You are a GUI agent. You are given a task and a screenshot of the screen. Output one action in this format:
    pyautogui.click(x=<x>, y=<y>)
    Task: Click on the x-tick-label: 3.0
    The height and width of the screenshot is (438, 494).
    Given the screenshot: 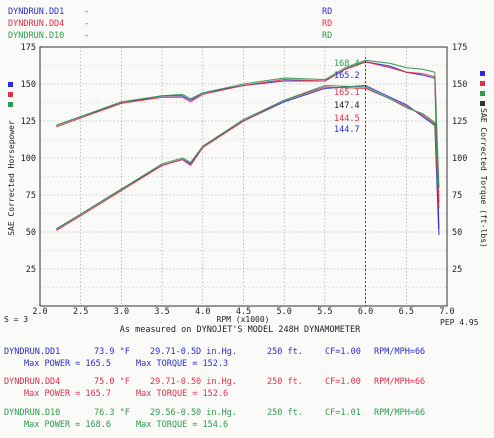 What is the action you would take?
    pyautogui.click(x=121, y=312)
    